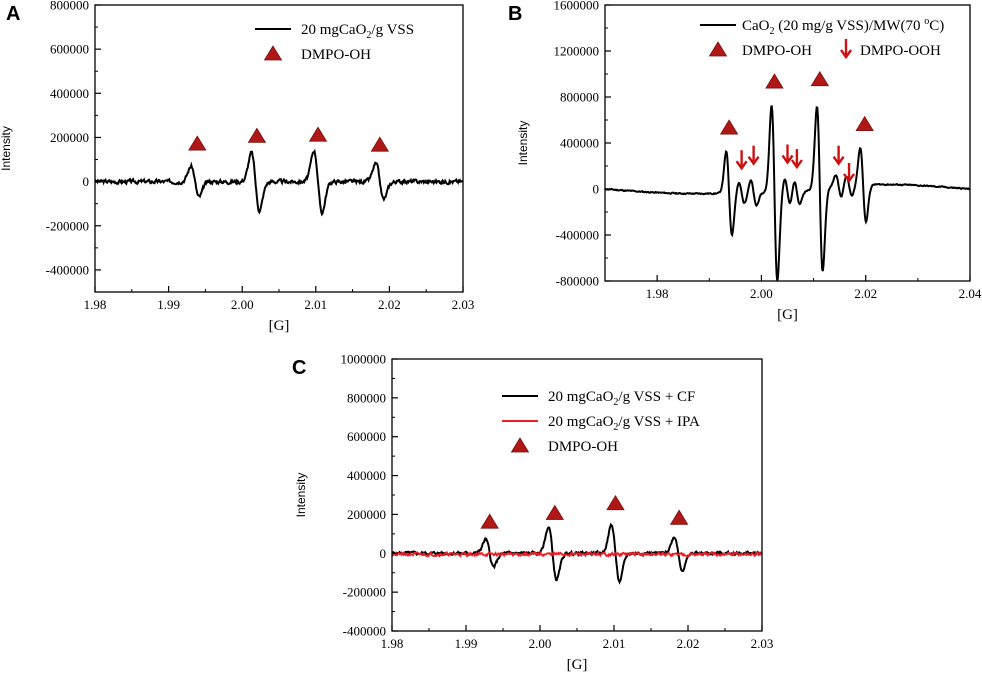 Image resolution: width=982 pixels, height=681 pixels. Describe the element at coordinates (900, 51) in the screenshot. I see `legend-label: DMPO-OOH` at that location.